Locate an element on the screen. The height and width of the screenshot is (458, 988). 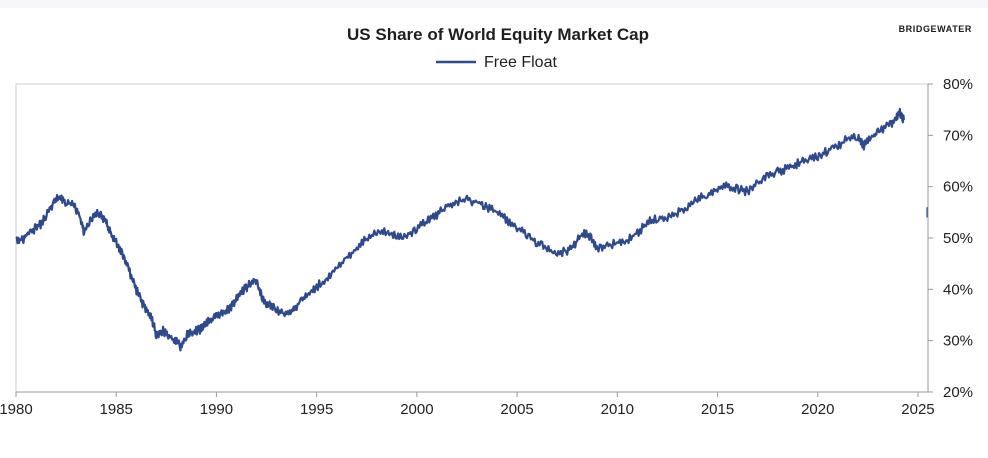
x-tick-label: 2005 is located at coordinates (516, 409).